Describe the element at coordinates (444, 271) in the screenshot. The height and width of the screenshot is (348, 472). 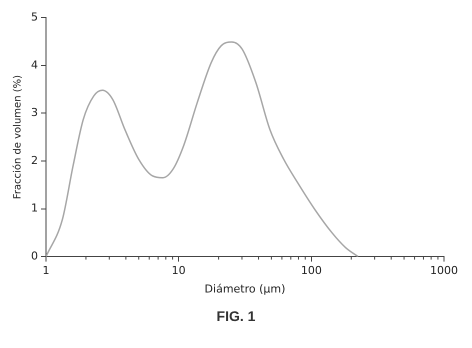
I see `x-tick-label: 1000` at that location.